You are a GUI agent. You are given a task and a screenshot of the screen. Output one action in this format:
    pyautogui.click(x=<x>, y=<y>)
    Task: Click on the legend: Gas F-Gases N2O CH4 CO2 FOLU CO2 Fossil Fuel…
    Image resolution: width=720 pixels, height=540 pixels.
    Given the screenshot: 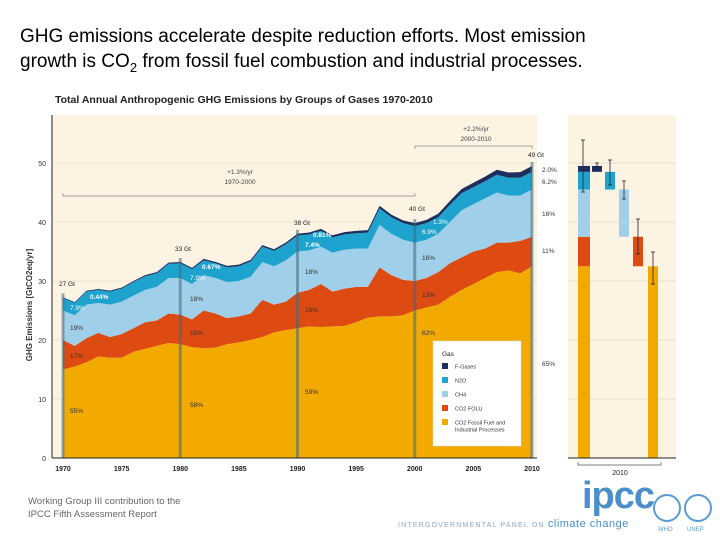 What is the action you would take?
    pyautogui.click(x=477, y=393)
    